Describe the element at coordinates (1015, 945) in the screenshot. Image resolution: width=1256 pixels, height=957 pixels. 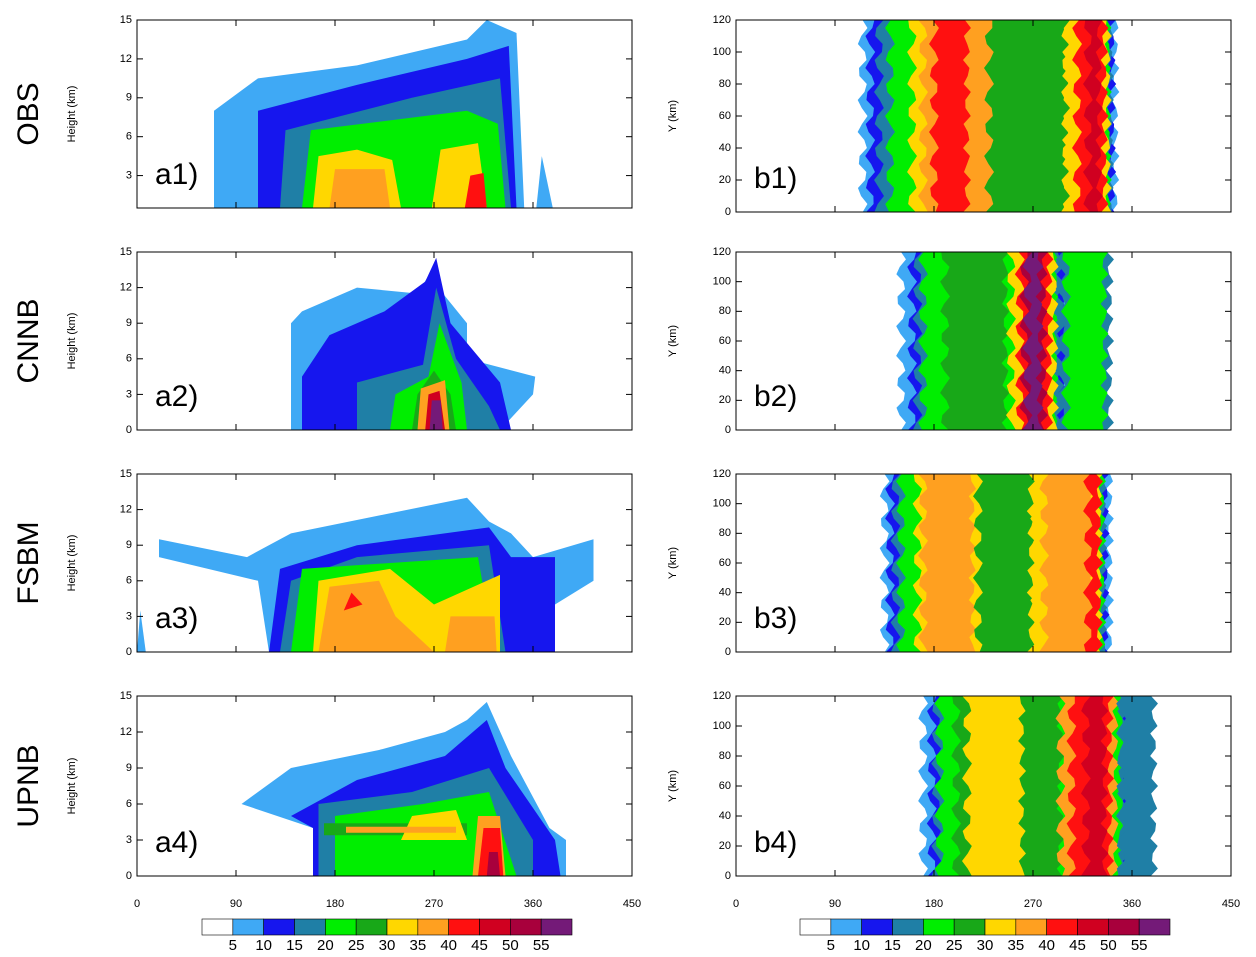
I see `colorbar-label: 35` at that location.